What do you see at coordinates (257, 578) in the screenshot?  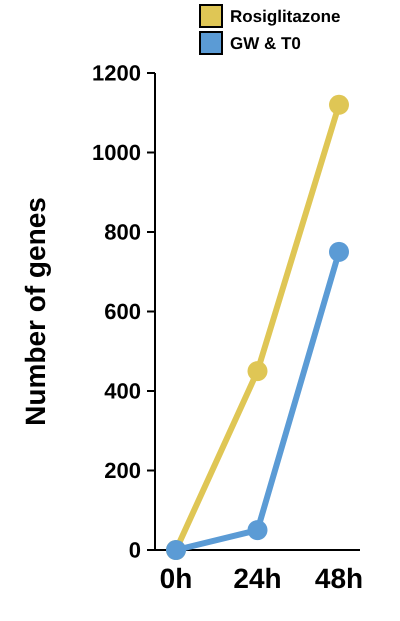 I see `x-tick-label: 24h` at bounding box center [257, 578].